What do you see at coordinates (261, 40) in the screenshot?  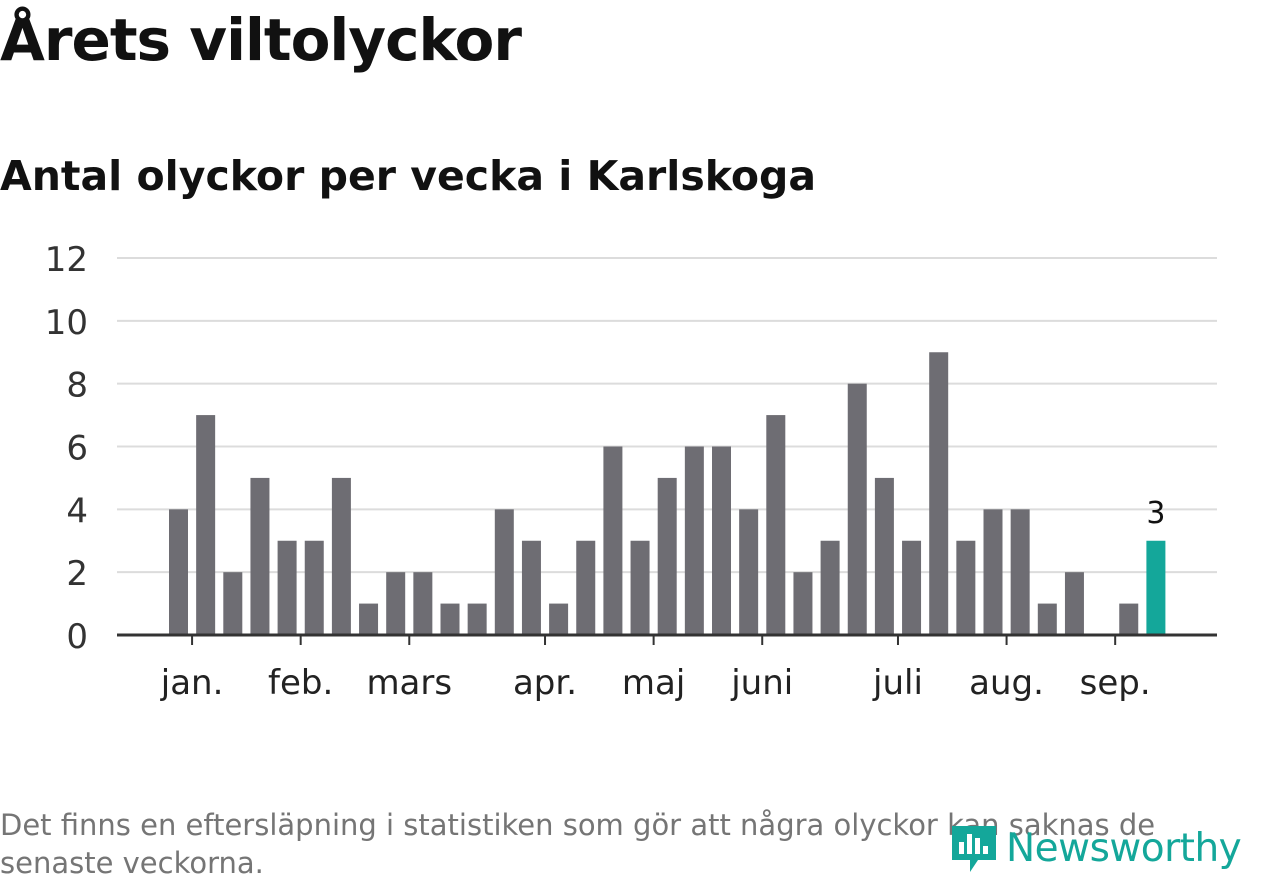 I see `page-title: Årets viltolyckor` at bounding box center [261, 40].